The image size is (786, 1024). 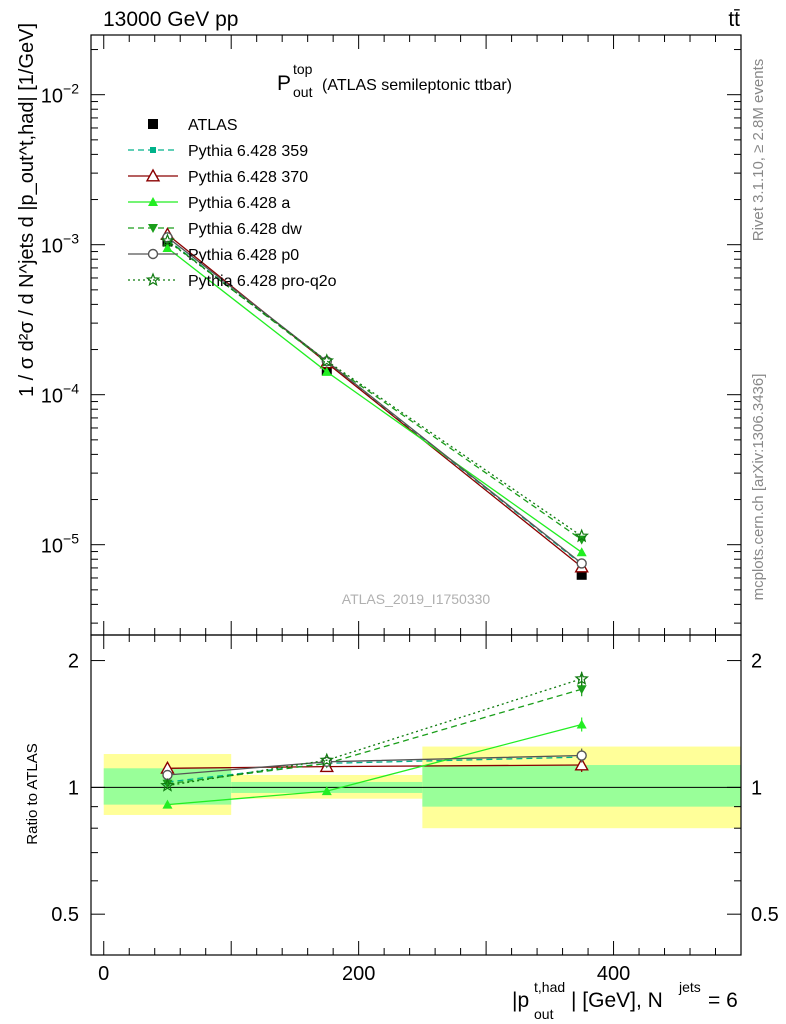 What do you see at coordinates (65, 915) in the screenshot?
I see `ratio-y-tick-label: 0.5` at bounding box center [65, 915].